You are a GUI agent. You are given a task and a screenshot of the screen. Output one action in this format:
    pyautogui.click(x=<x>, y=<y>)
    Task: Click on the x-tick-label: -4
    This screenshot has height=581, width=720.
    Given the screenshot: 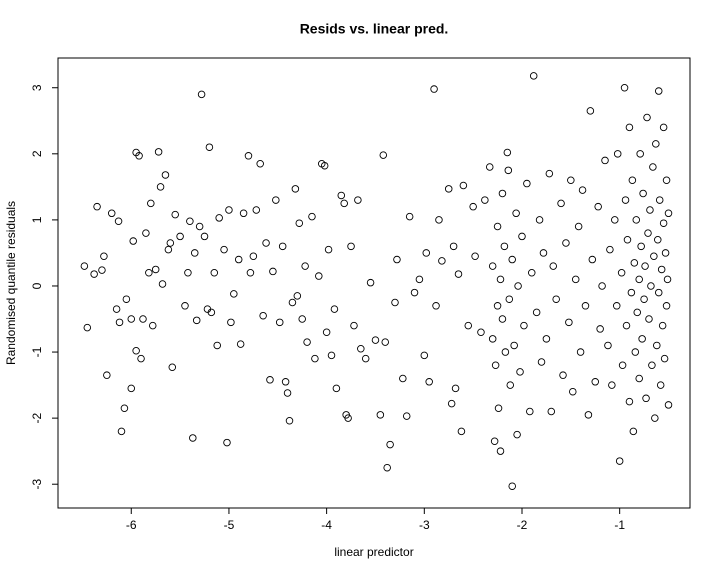 What is the action you would take?
    pyautogui.click(x=326, y=525)
    